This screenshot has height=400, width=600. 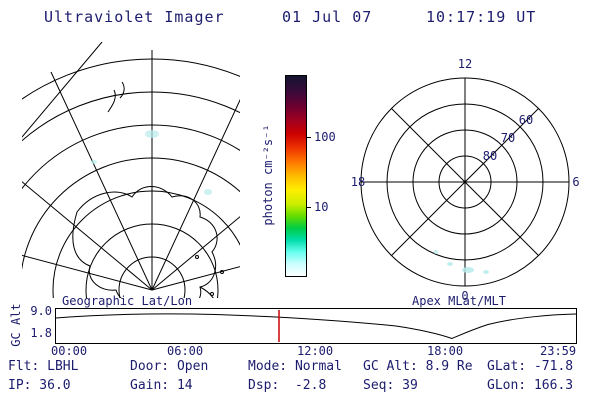 I want to click on status-flt: Flt: LBHL, so click(x=43, y=366).